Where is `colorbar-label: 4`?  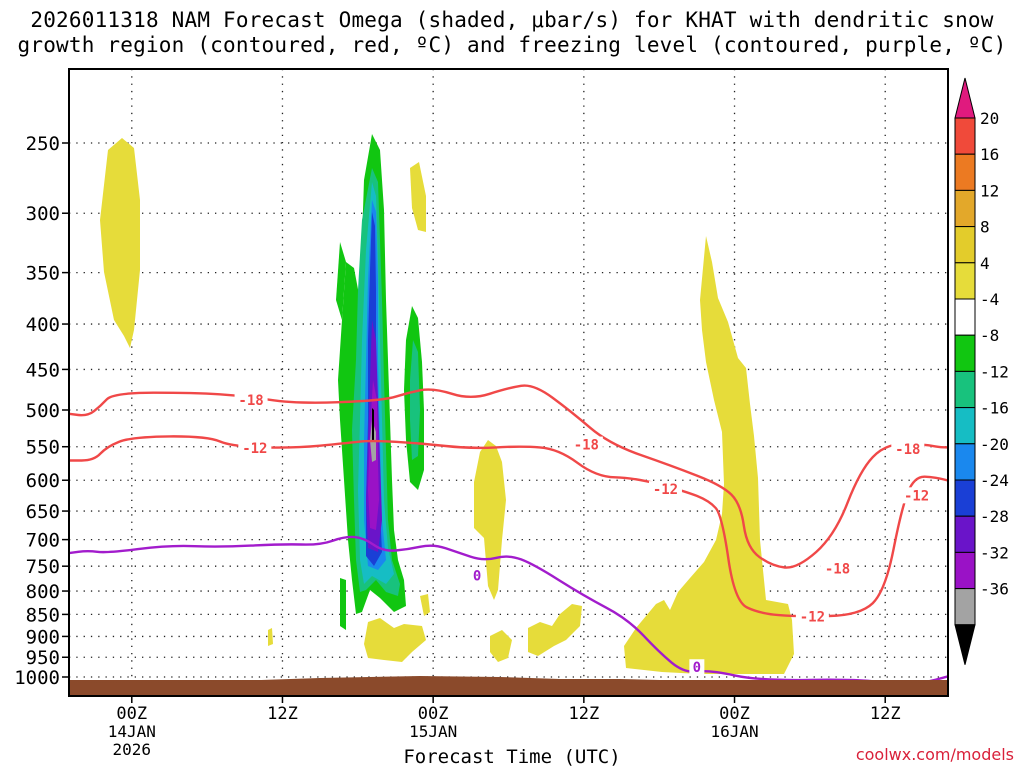 colorbar-label: 4 is located at coordinates (985, 263).